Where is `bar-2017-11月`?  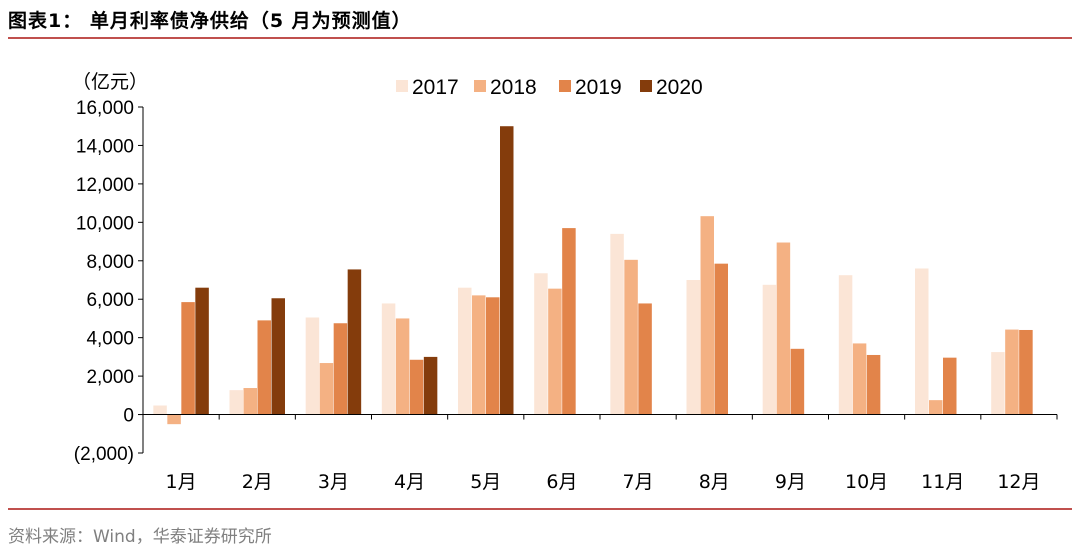
bar-2017-11月 is located at coordinates (922, 341).